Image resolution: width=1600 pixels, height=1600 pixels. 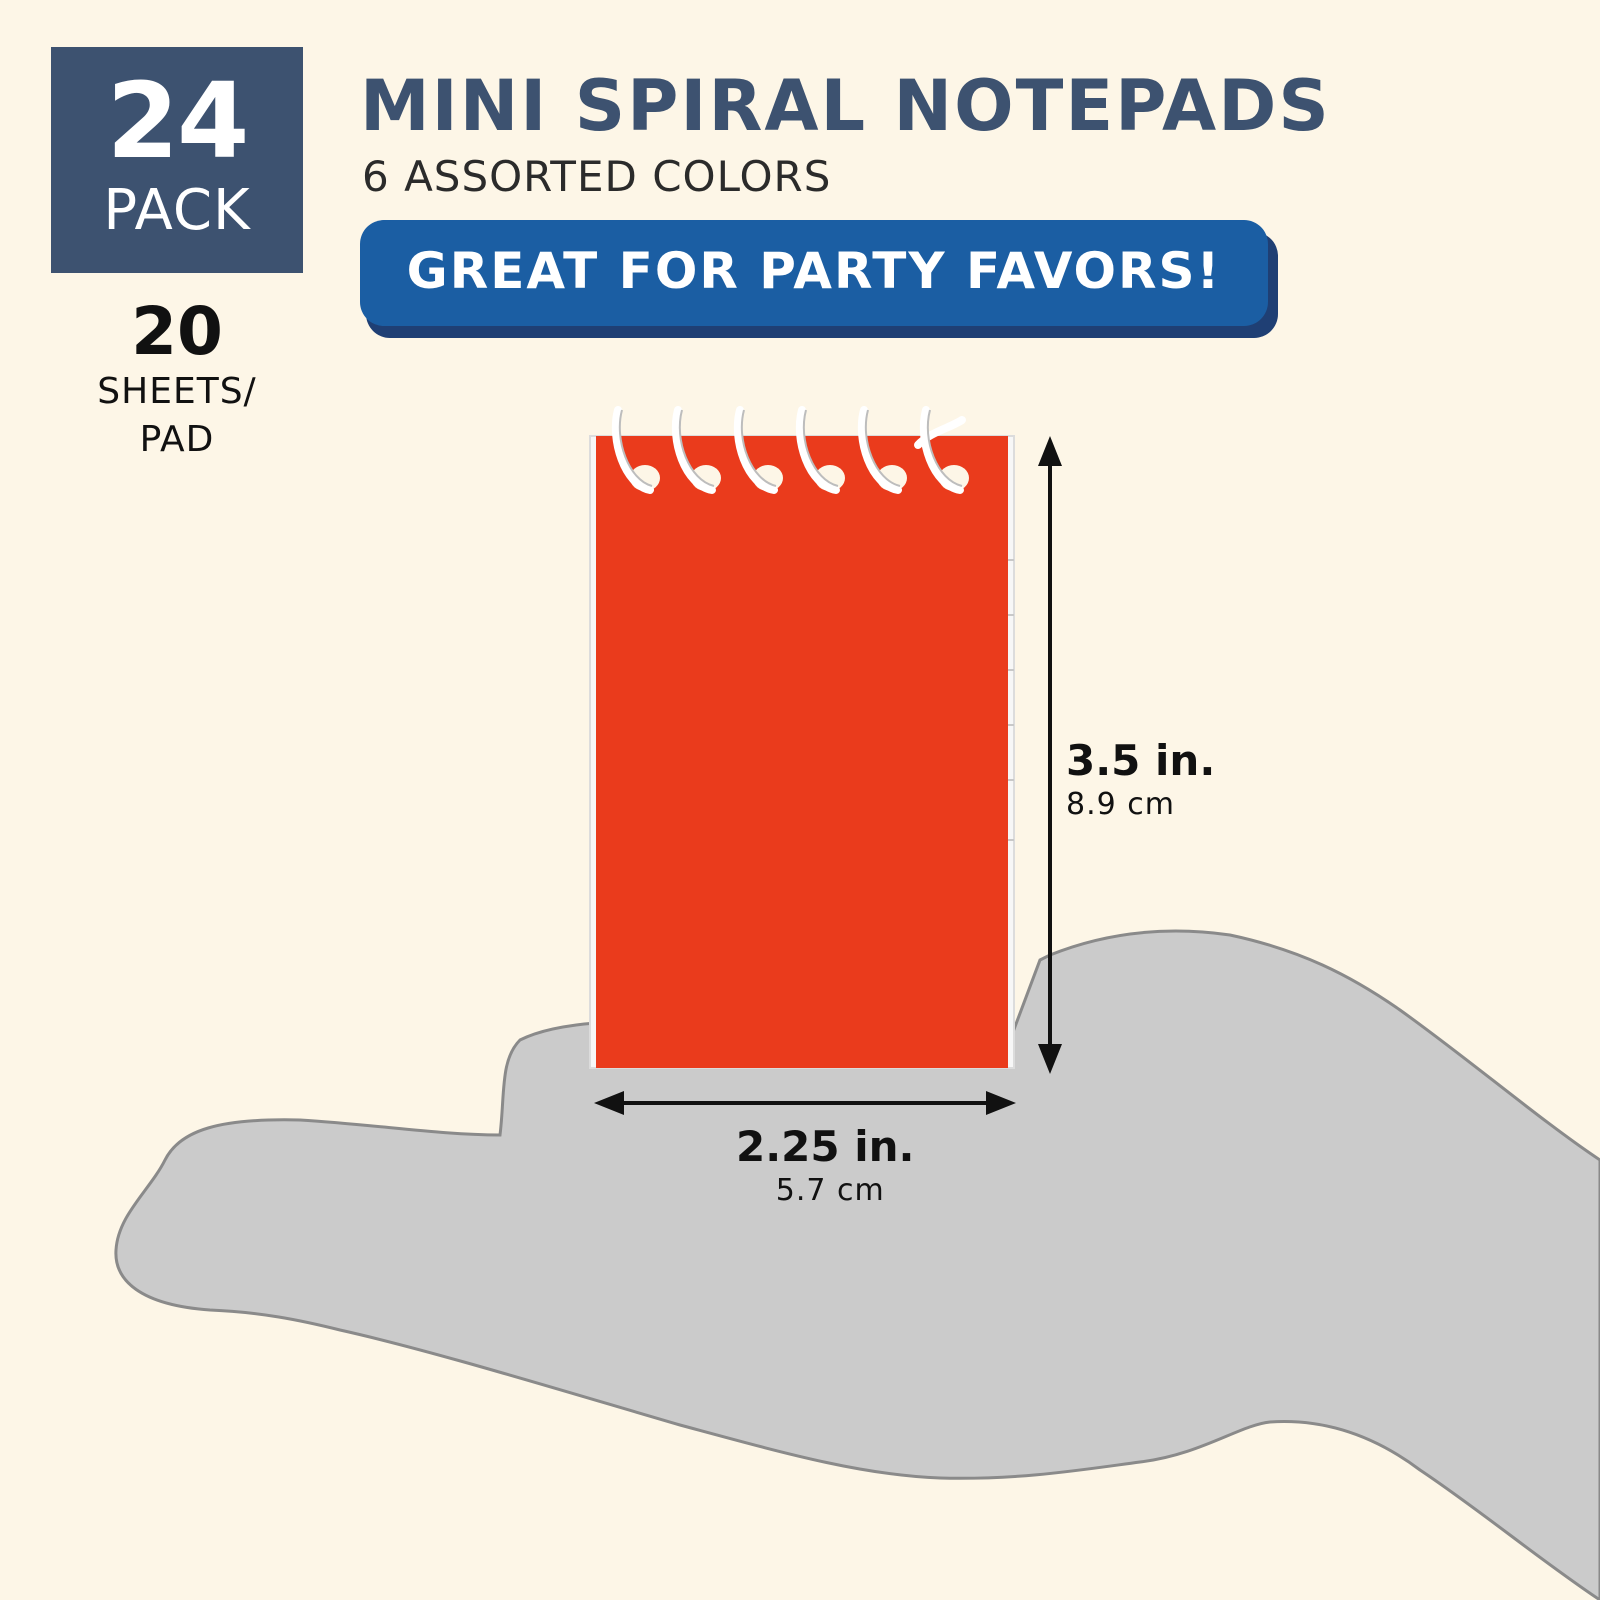 I want to click on notepad-cover, so click(x=802, y=752).